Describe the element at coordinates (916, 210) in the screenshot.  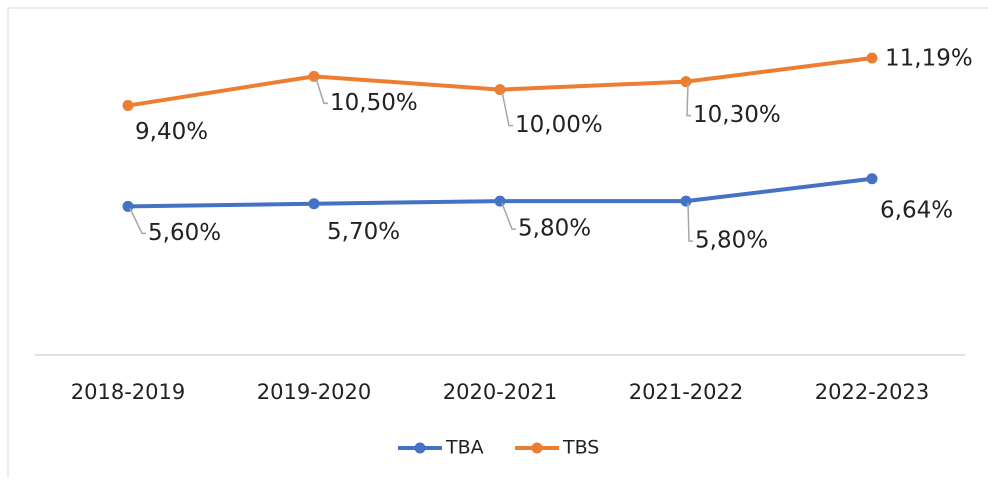
I see `data-label: 6,64%` at that location.